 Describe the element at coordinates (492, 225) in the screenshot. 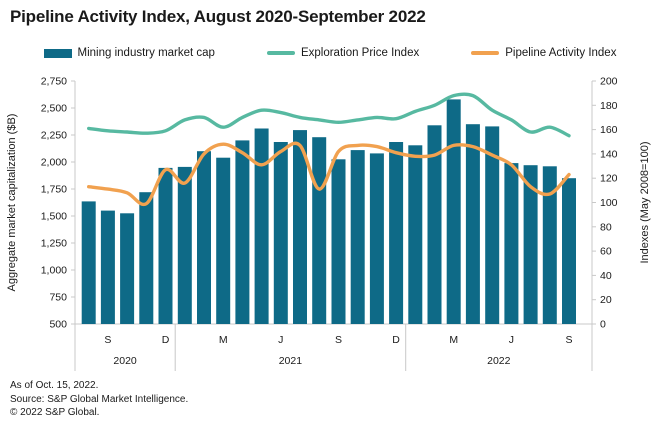

I see `bar-may-2022` at that location.